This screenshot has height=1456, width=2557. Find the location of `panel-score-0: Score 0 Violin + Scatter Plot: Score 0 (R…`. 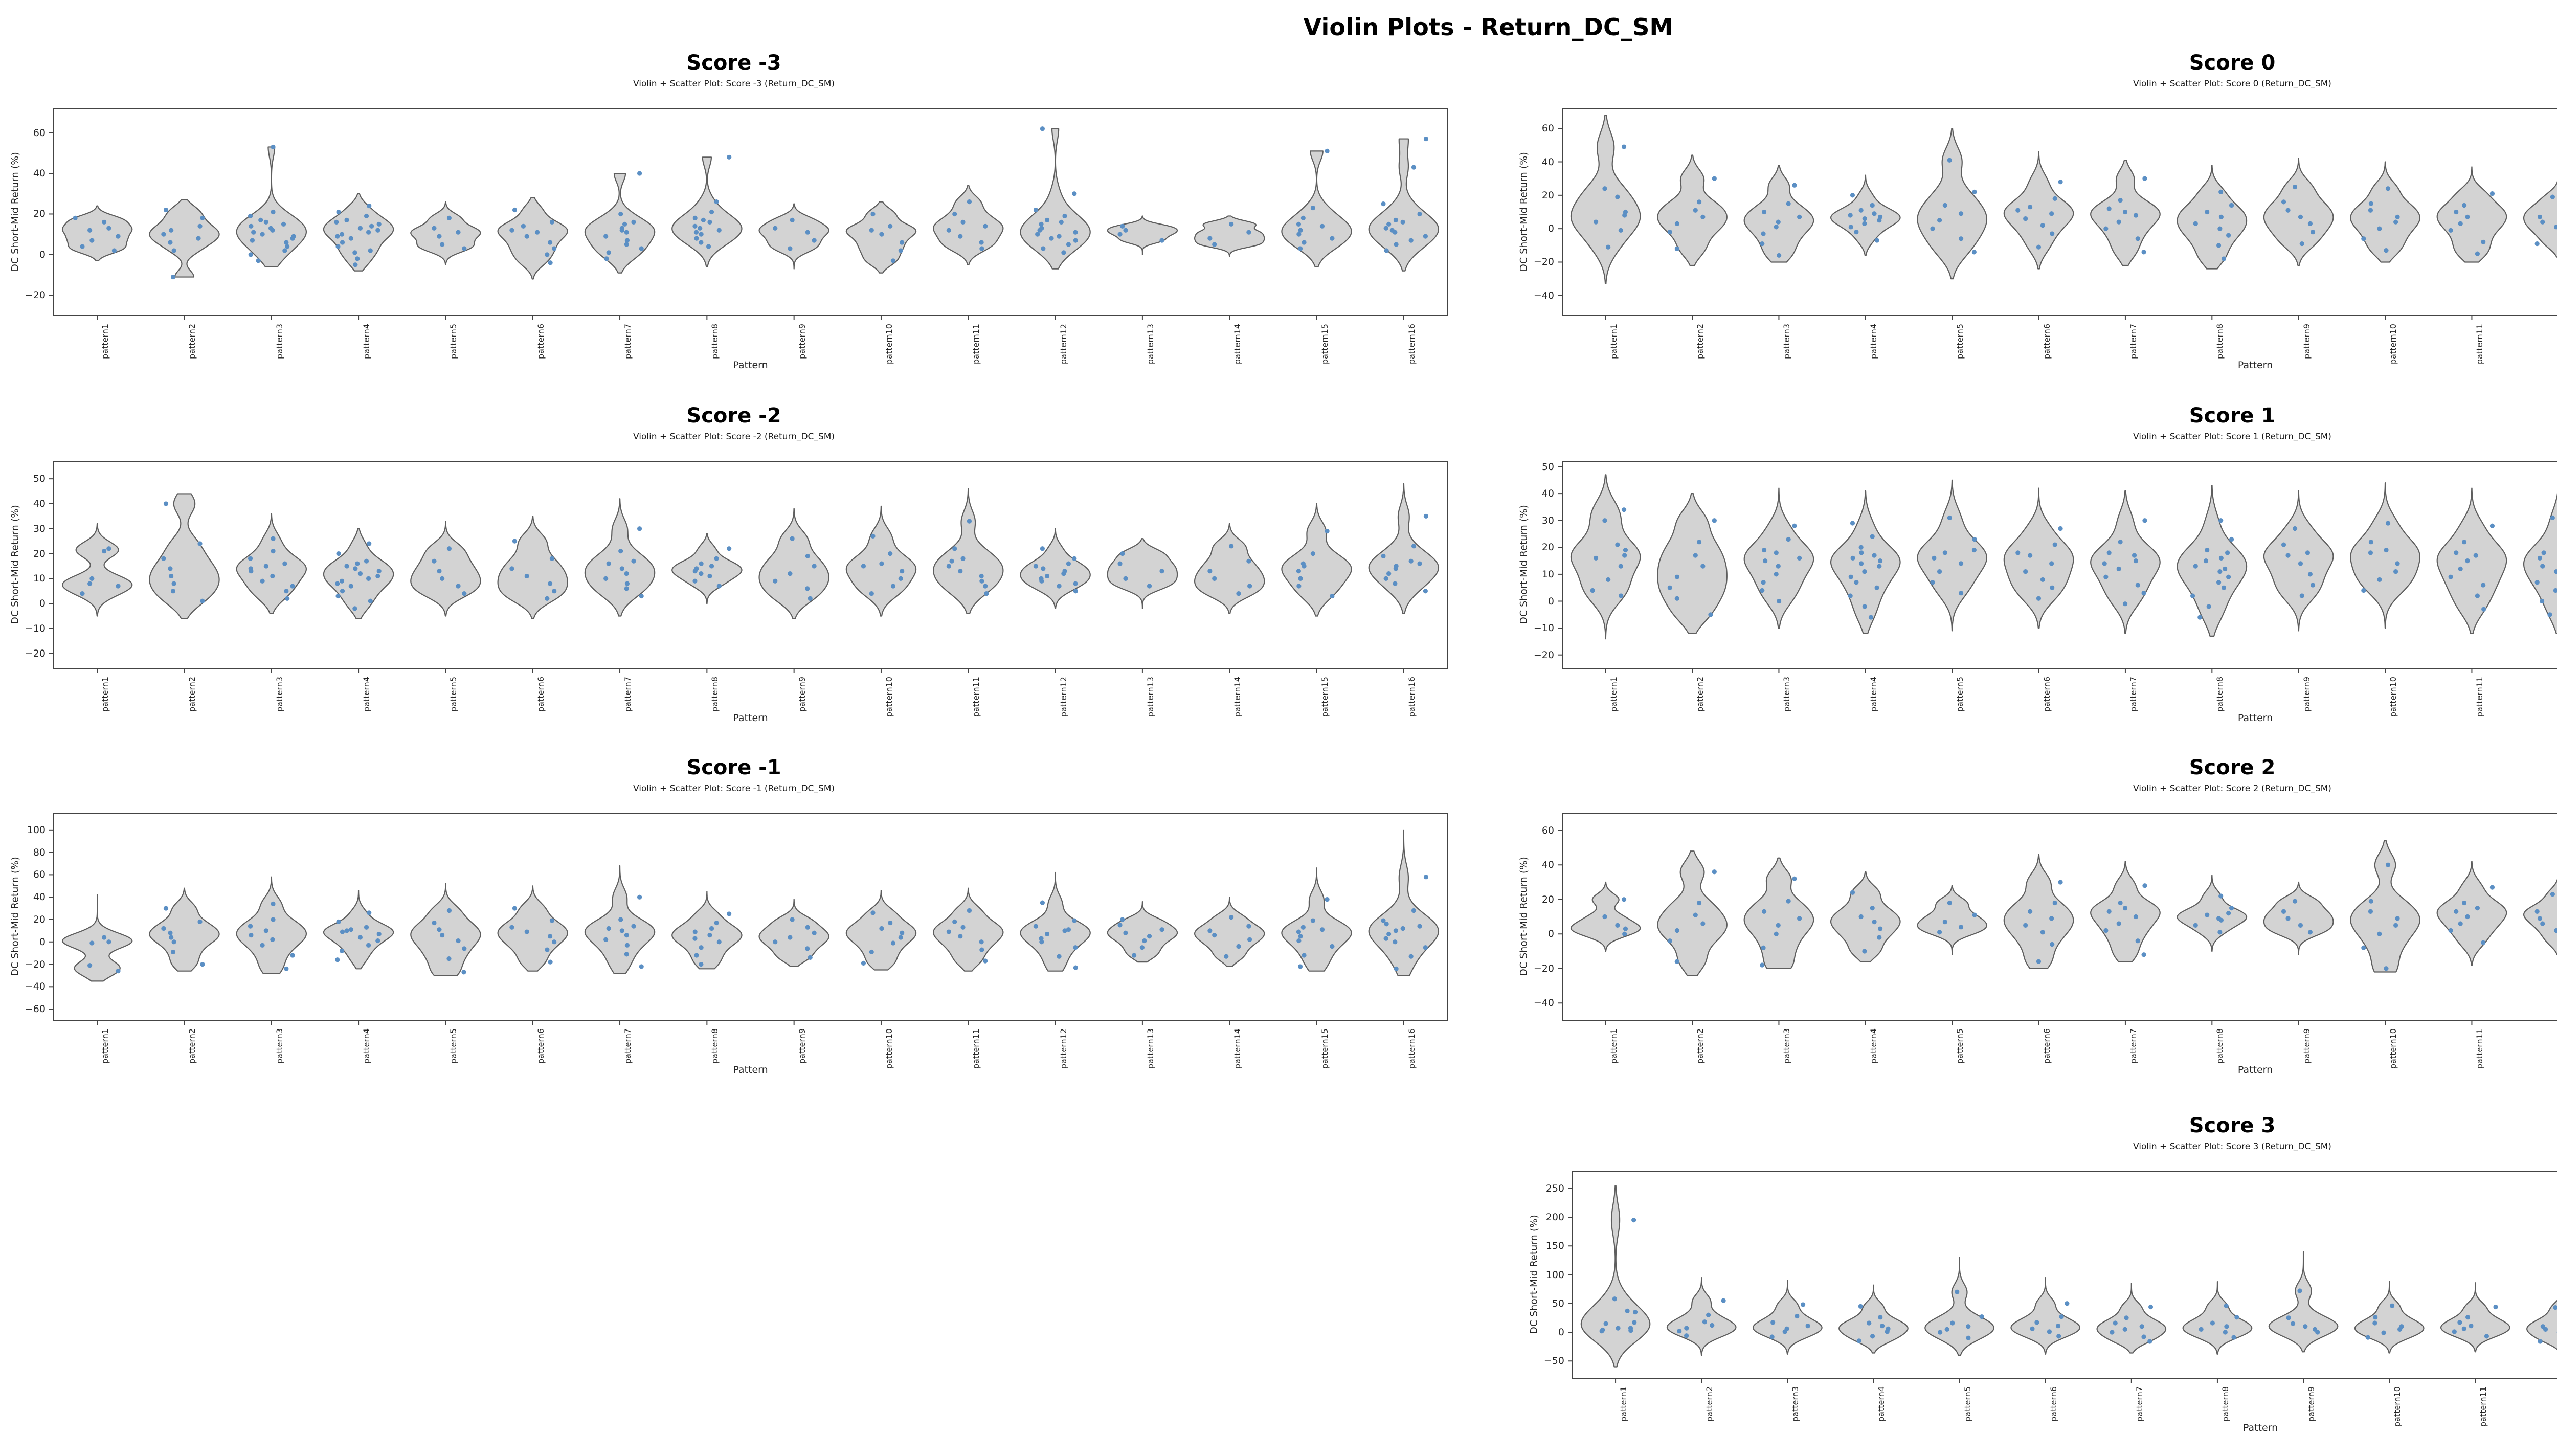

panel-score-0: Score 0 Violin + Scatter Plot: Score 0 (R… is located at coordinates (2033, 214).